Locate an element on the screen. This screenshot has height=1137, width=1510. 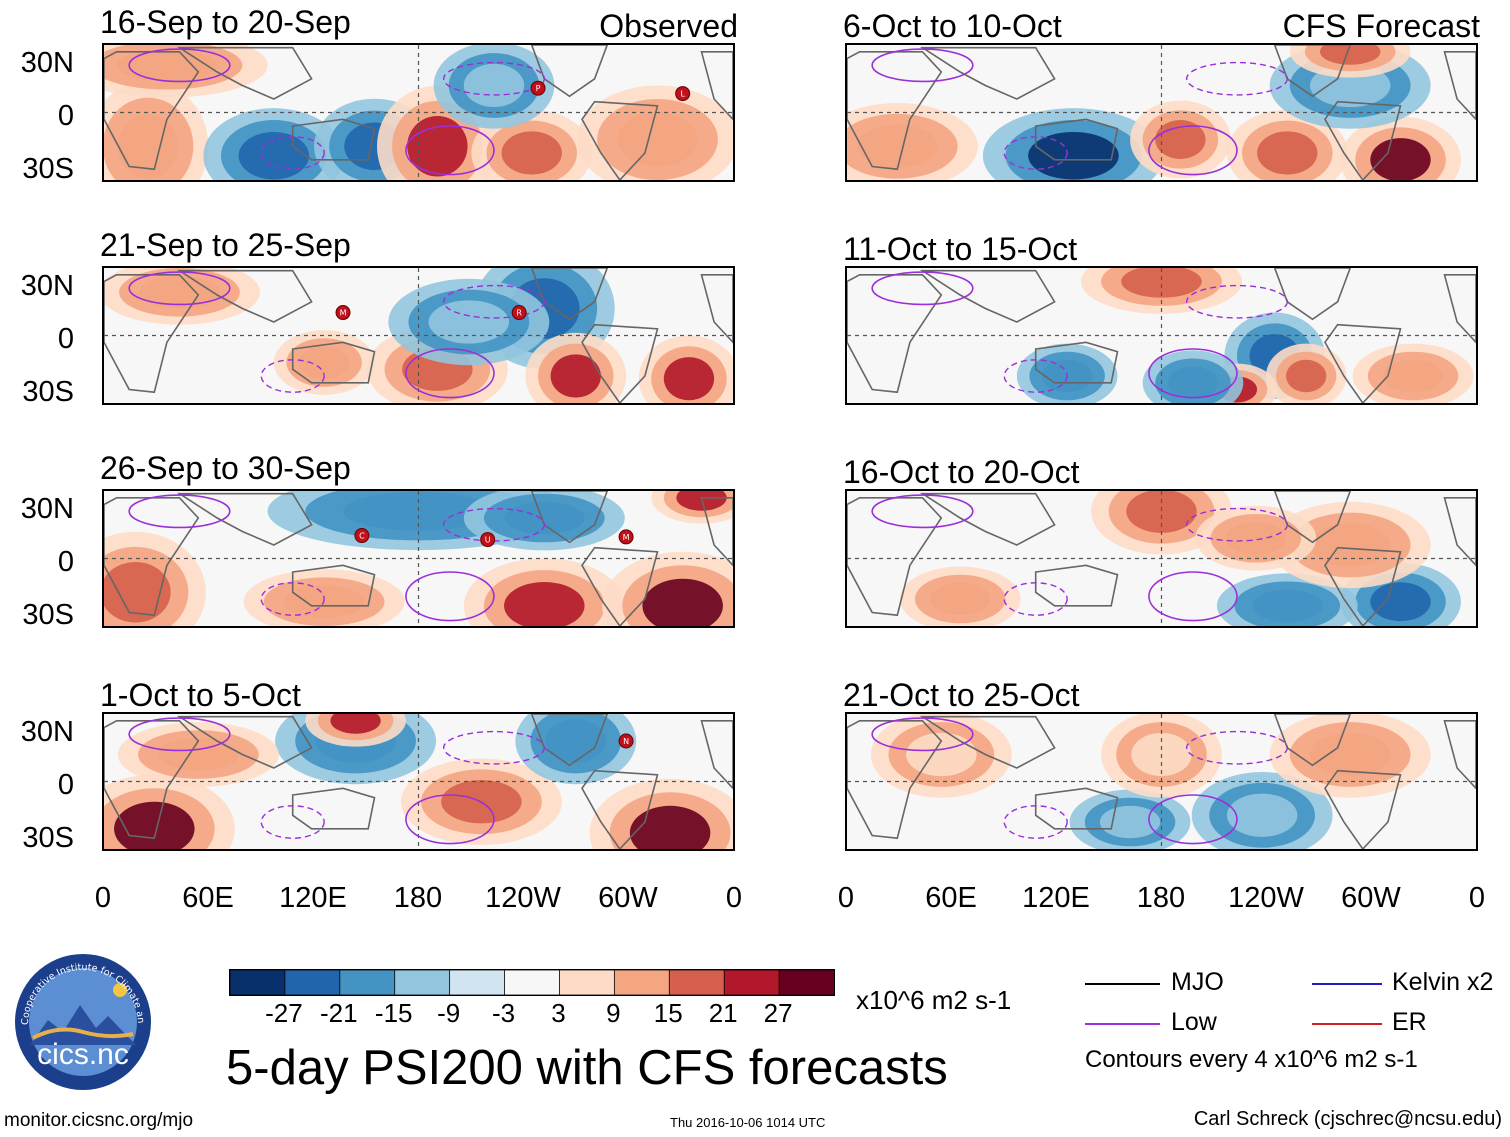
lat-label: 30N is located at coordinates (47, 509).